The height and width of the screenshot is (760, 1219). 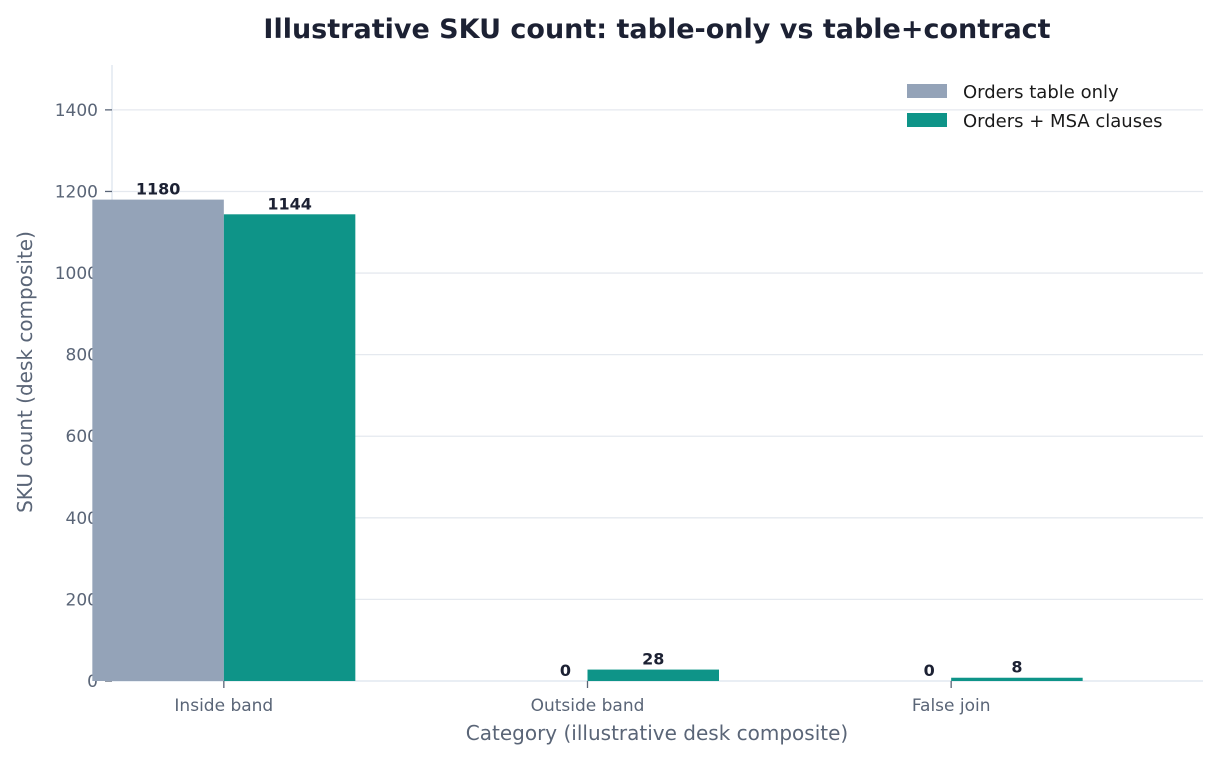 What do you see at coordinates (76, 192) in the screenshot?
I see `y-tick-label: 1200` at bounding box center [76, 192].